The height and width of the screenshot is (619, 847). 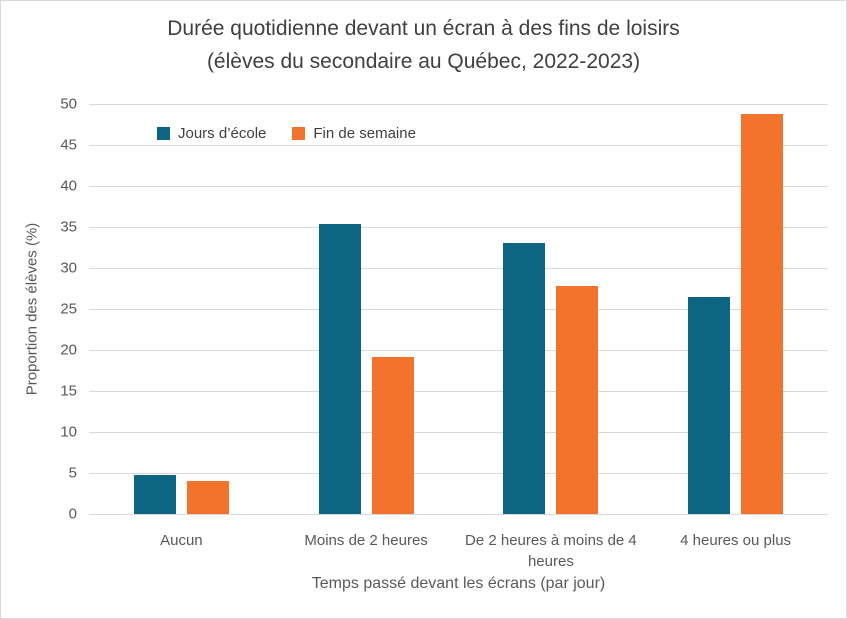 I want to click on bar-fin-de-semaine-moins-de-2-heures, so click(x=392, y=435).